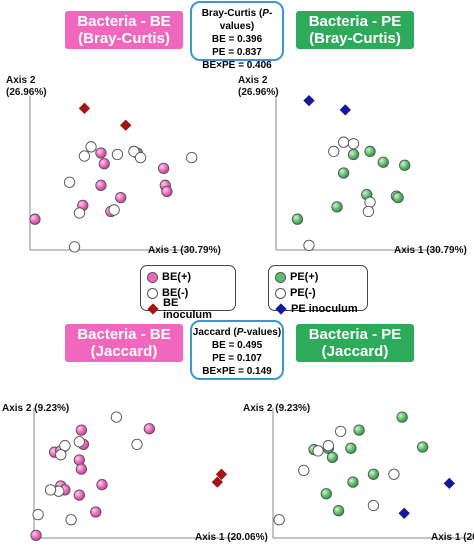 The height and width of the screenshot is (545, 474). What do you see at coordinates (355, 334) in the screenshot?
I see `badge-jaccard-pe-line1: Bacteria - PE` at bounding box center [355, 334].